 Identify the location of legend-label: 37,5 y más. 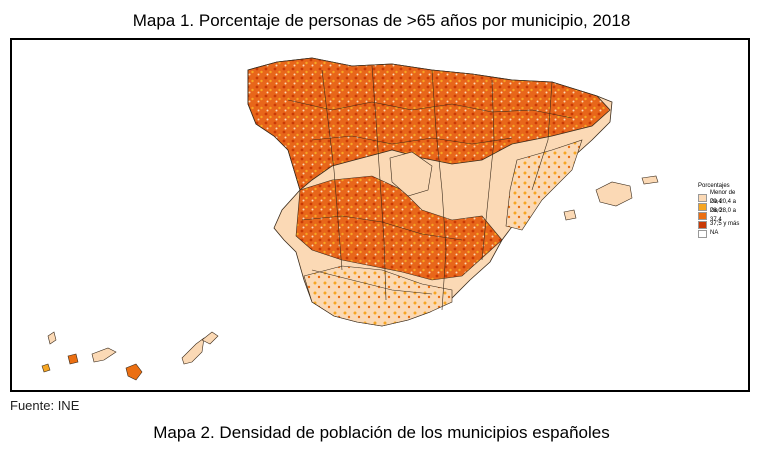
(725, 224).